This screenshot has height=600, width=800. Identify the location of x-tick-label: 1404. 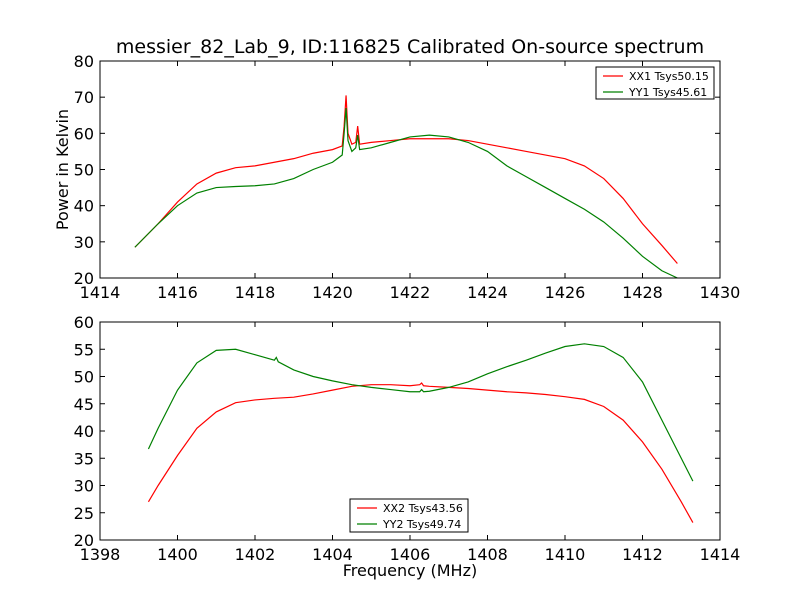
(332, 554).